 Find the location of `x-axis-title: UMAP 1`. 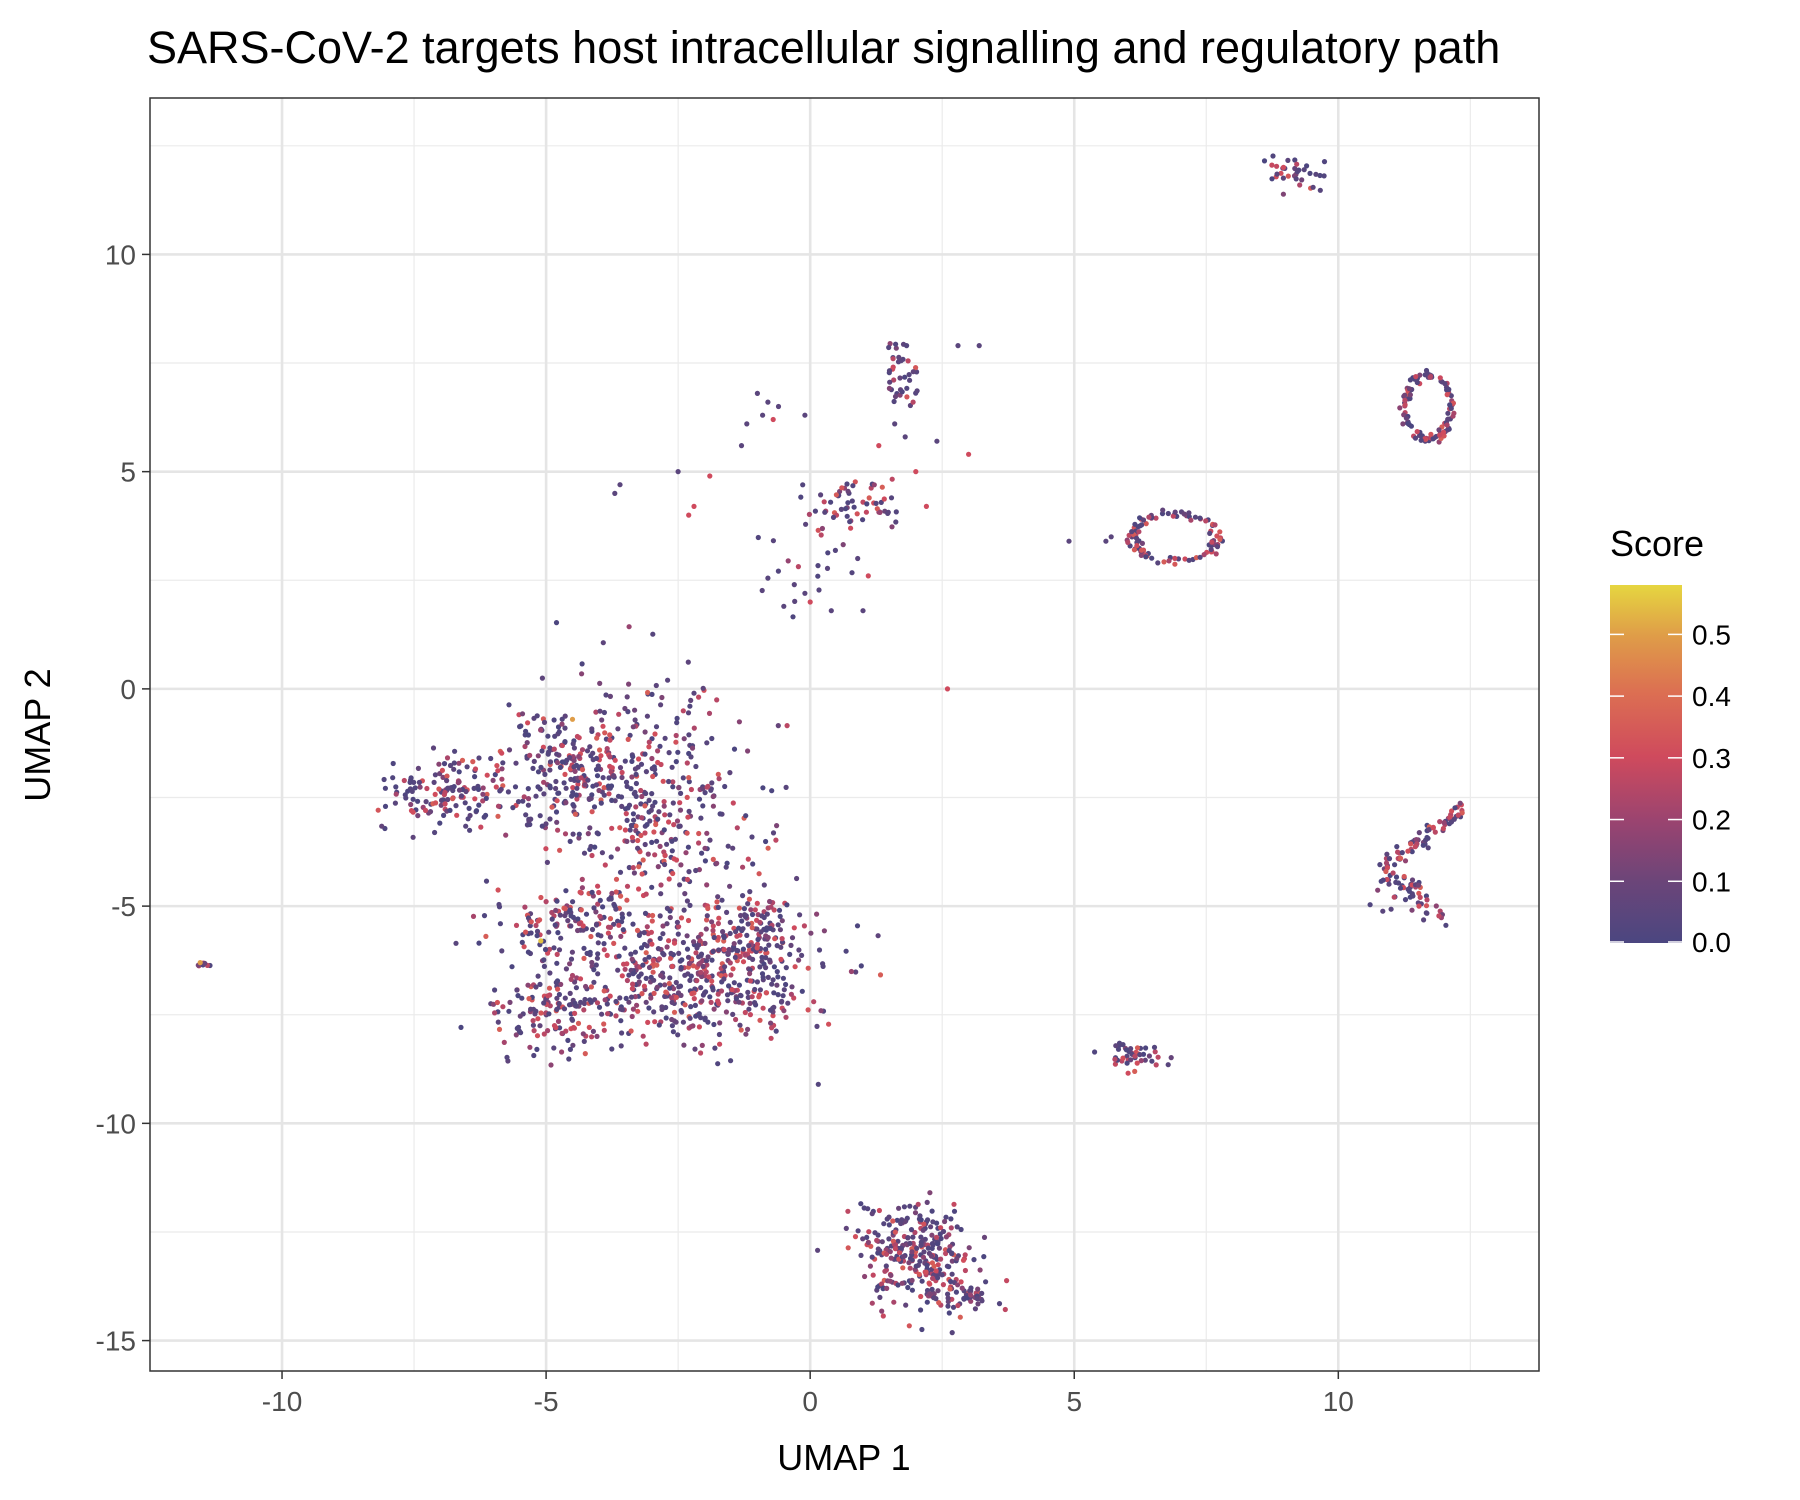

x-axis-title: UMAP 1 is located at coordinates (843, 1457).